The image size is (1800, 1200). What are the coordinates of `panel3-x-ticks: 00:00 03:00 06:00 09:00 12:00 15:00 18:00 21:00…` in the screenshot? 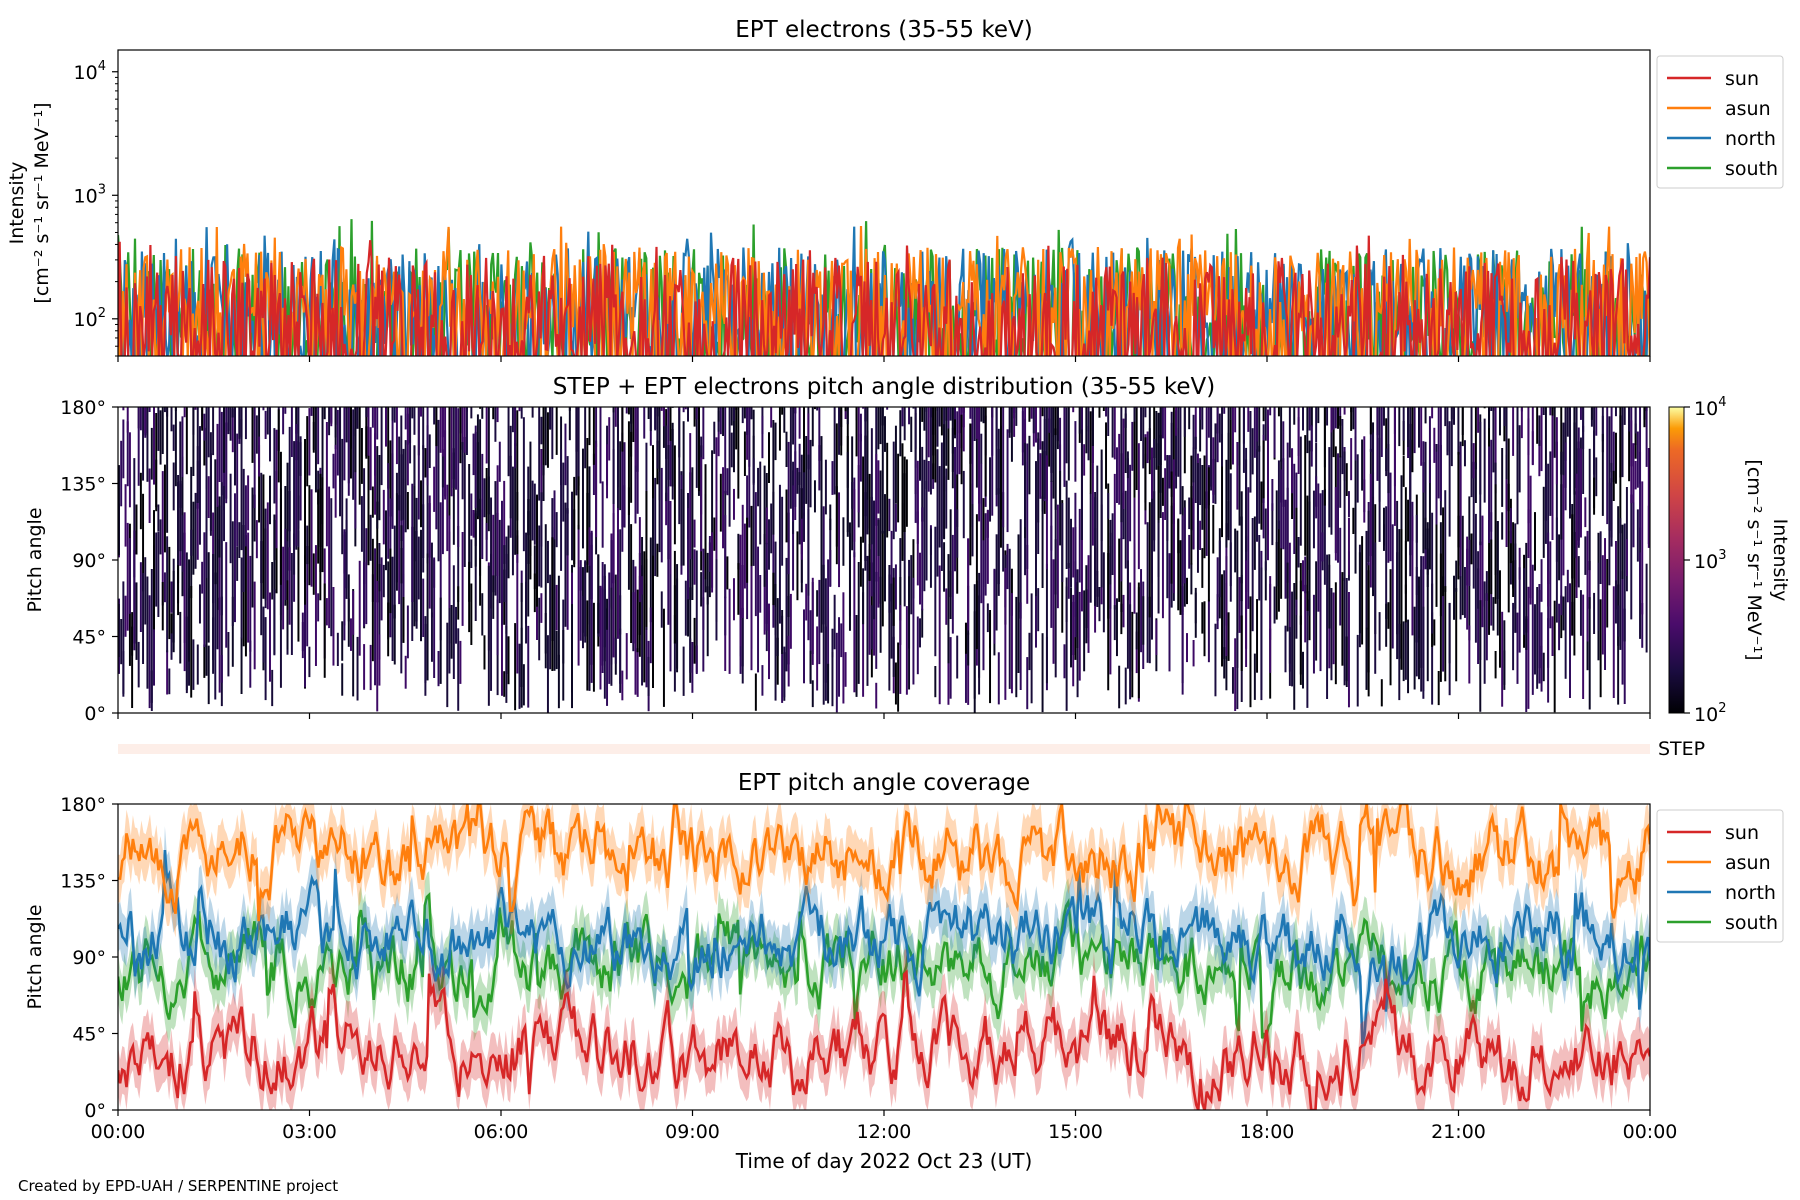 It's located at (884, 1126).